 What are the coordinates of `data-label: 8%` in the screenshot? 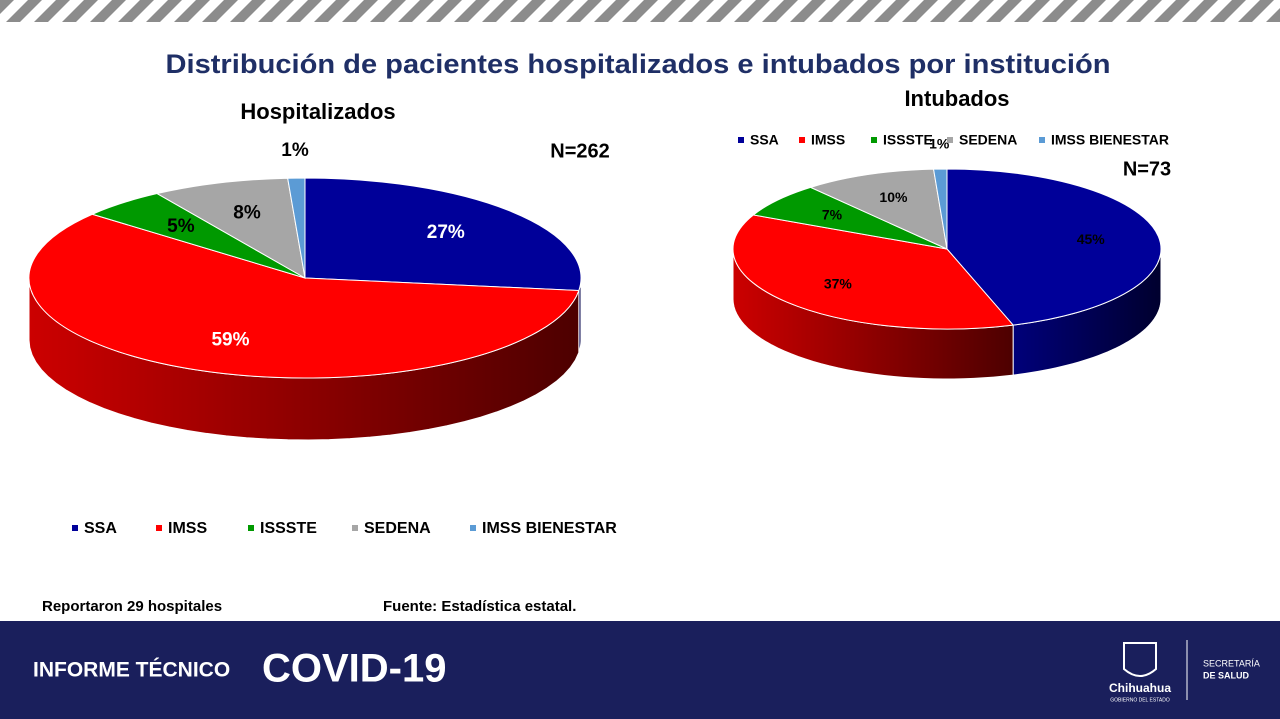 It's located at (247, 212).